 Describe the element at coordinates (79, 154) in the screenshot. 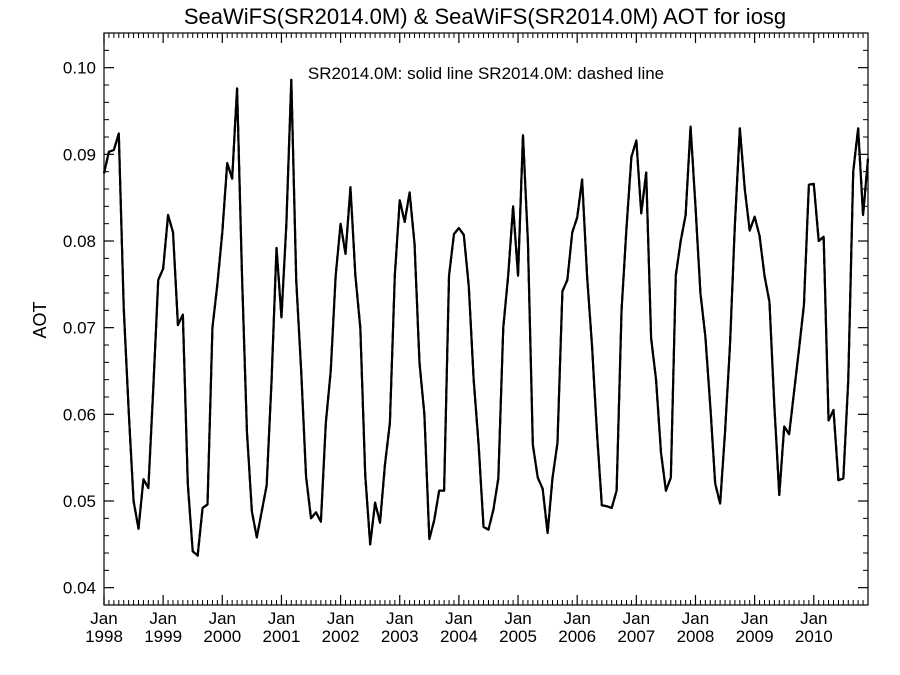

I see `y-tick-label: 0.09` at that location.